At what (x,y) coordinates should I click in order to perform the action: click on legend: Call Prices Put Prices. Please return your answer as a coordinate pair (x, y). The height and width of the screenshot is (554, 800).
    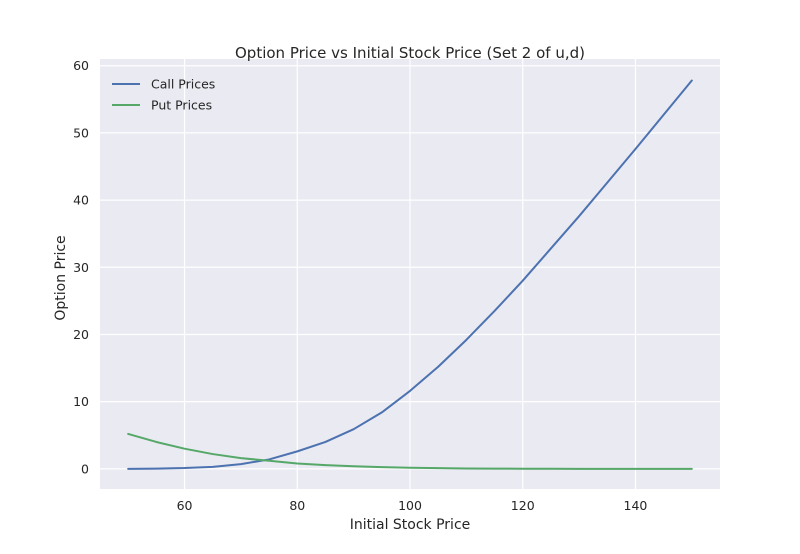
    Looking at the image, I should click on (163, 95).